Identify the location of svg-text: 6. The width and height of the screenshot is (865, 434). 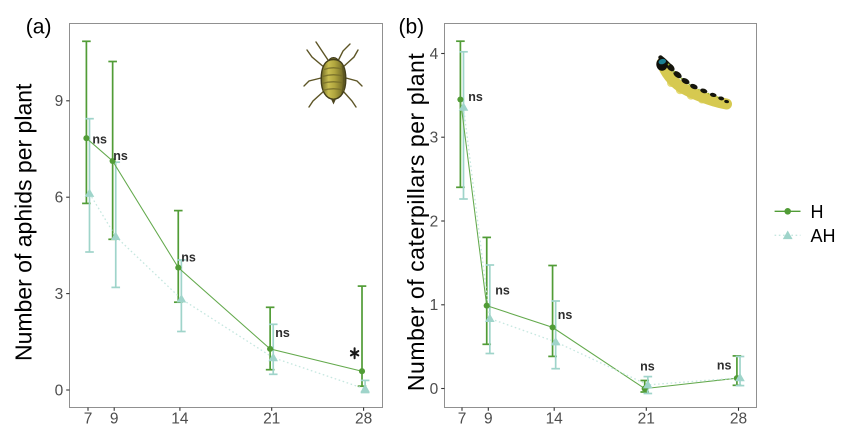
(59, 198).